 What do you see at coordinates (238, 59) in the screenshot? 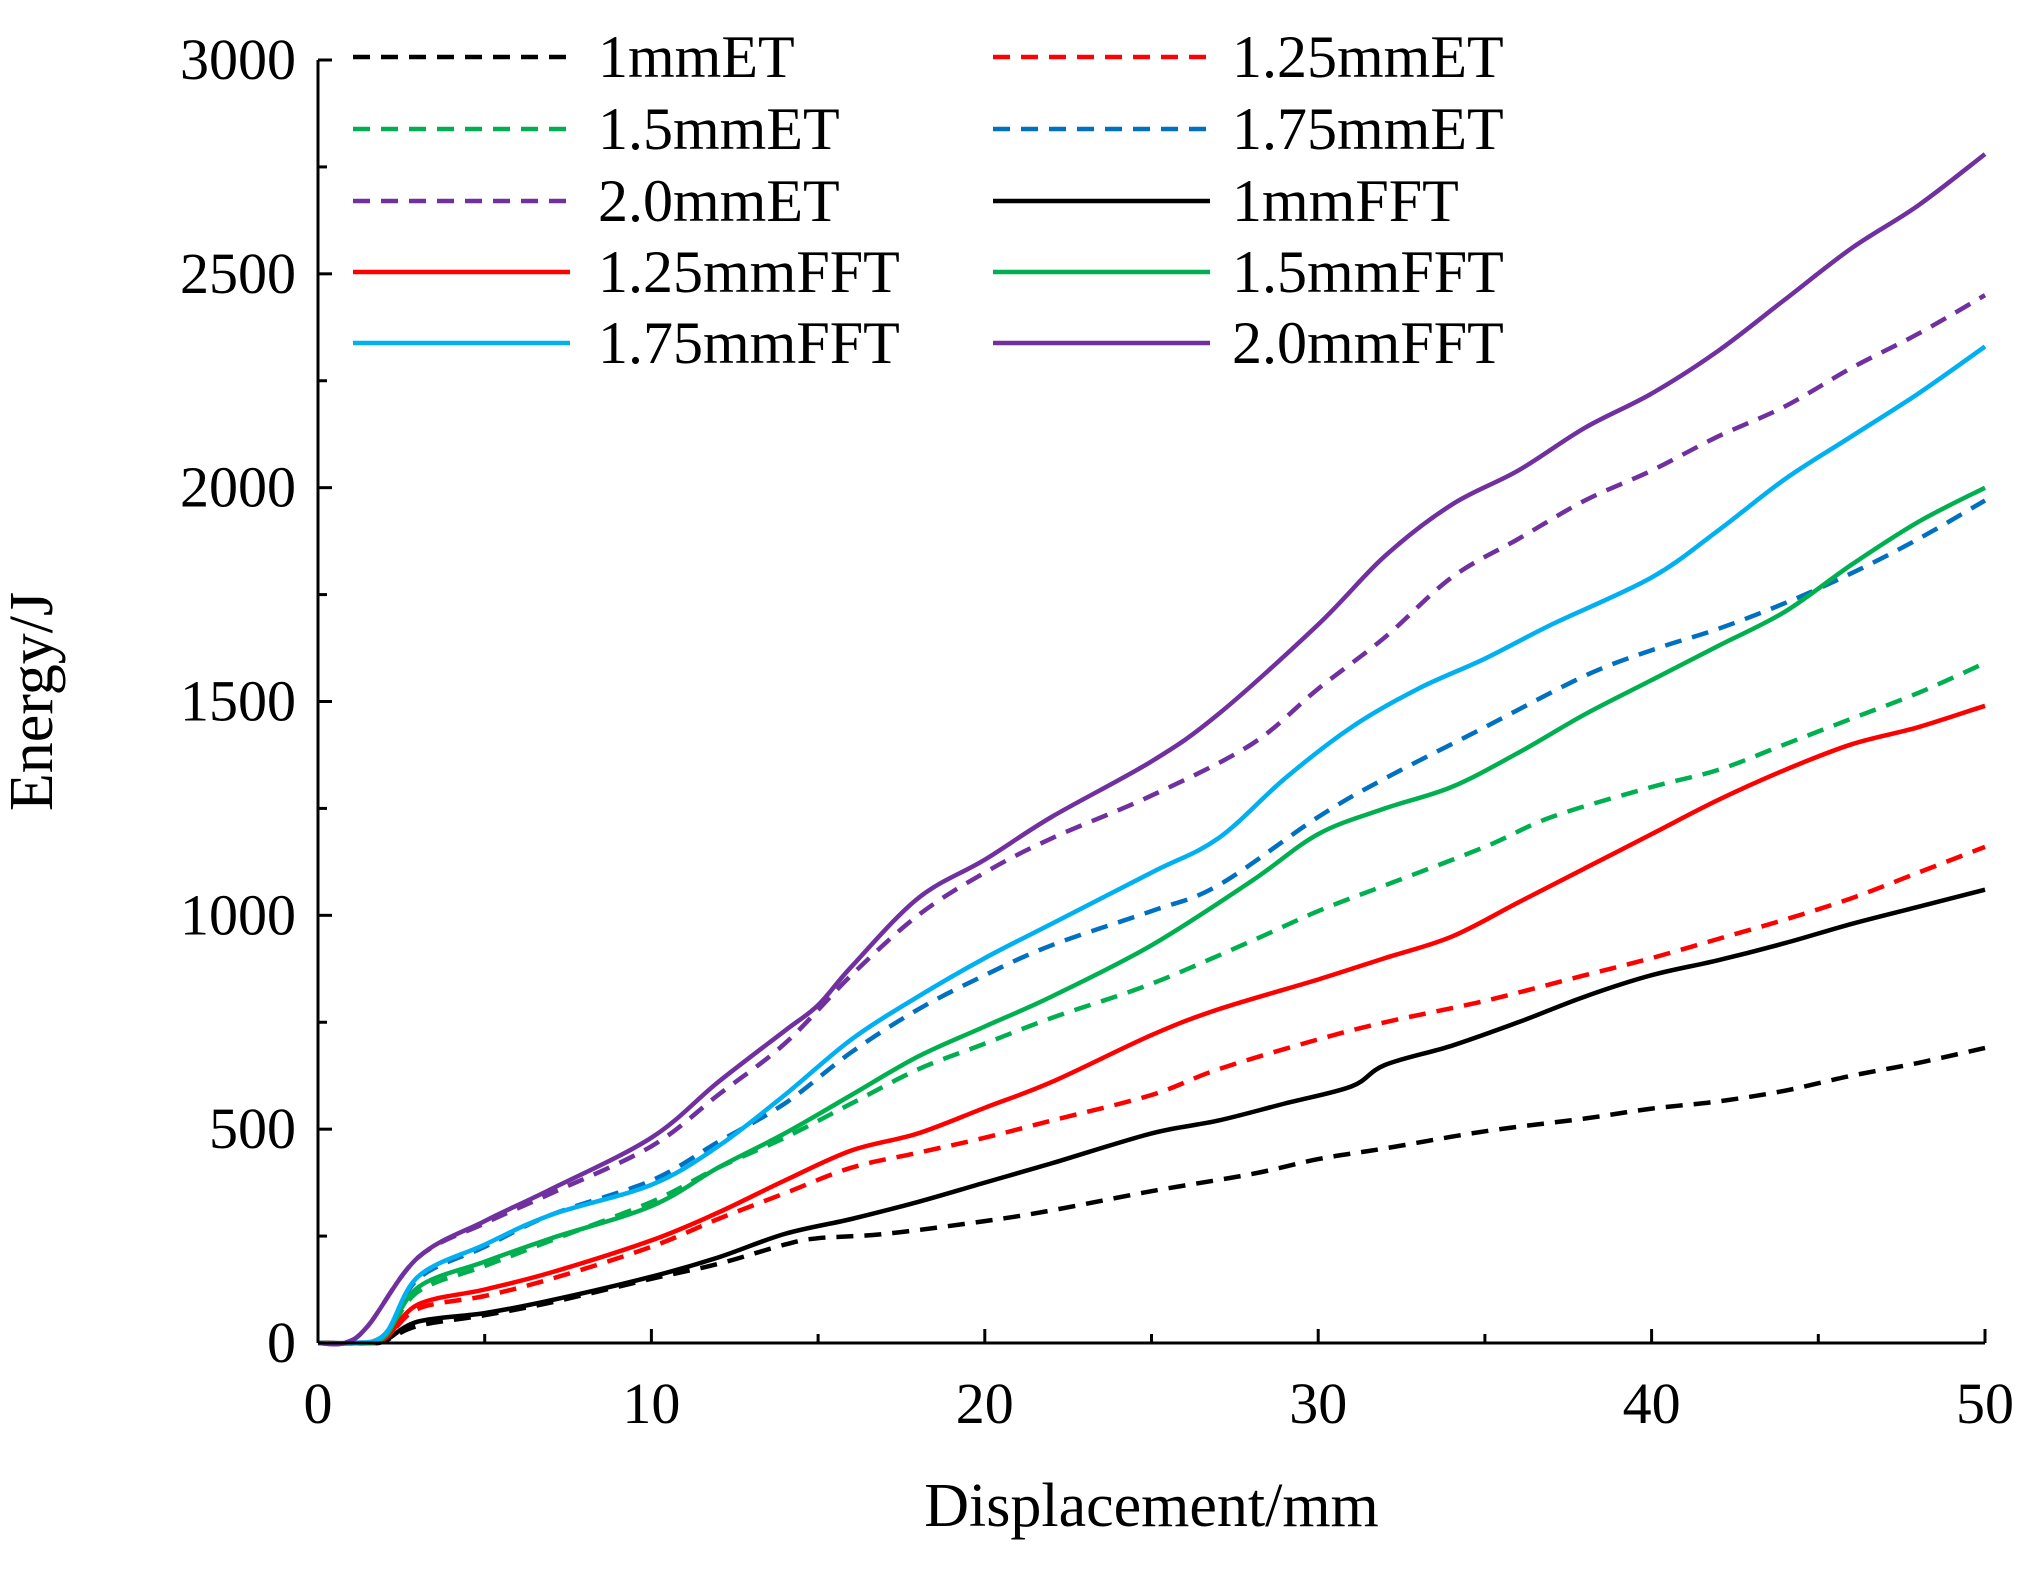
I see `y-tick-label: 3000` at bounding box center [238, 59].